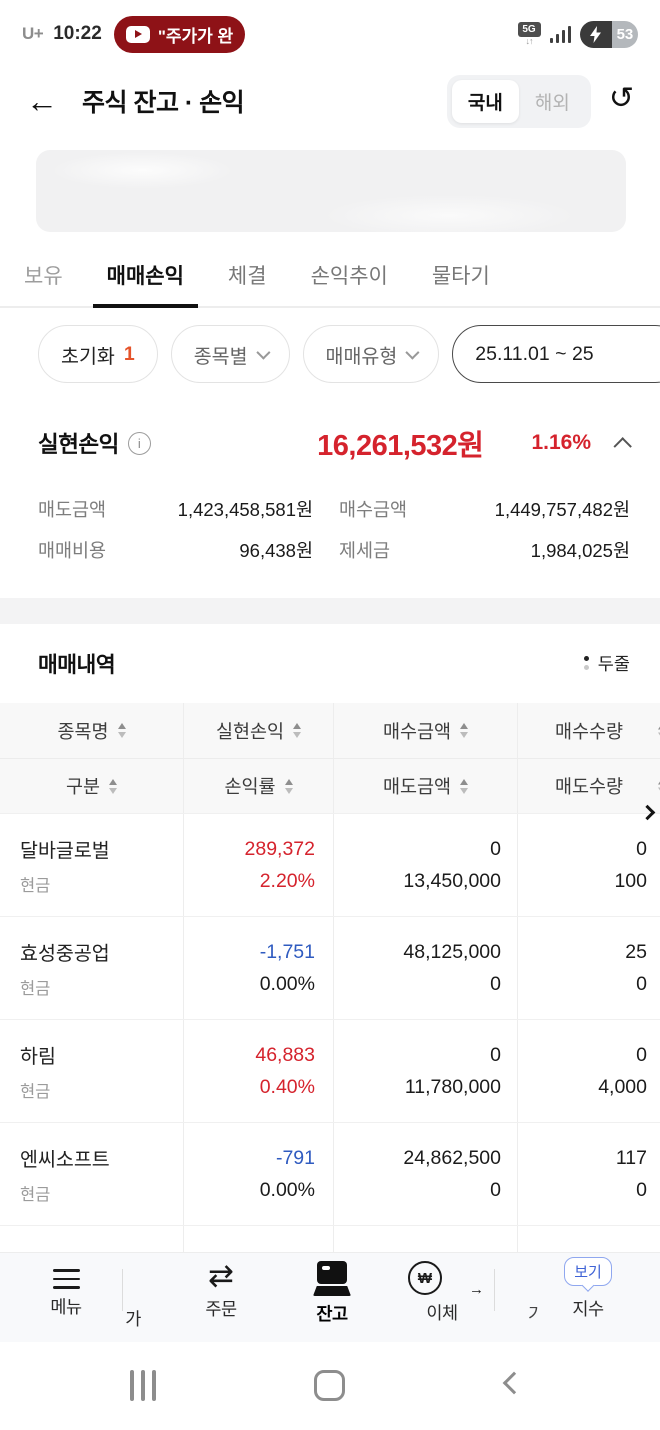 This screenshot has width=660, height=1430. I want to click on table-header: 종목명 실현손익 매수금액 매수수량 구분, so click(330, 758).